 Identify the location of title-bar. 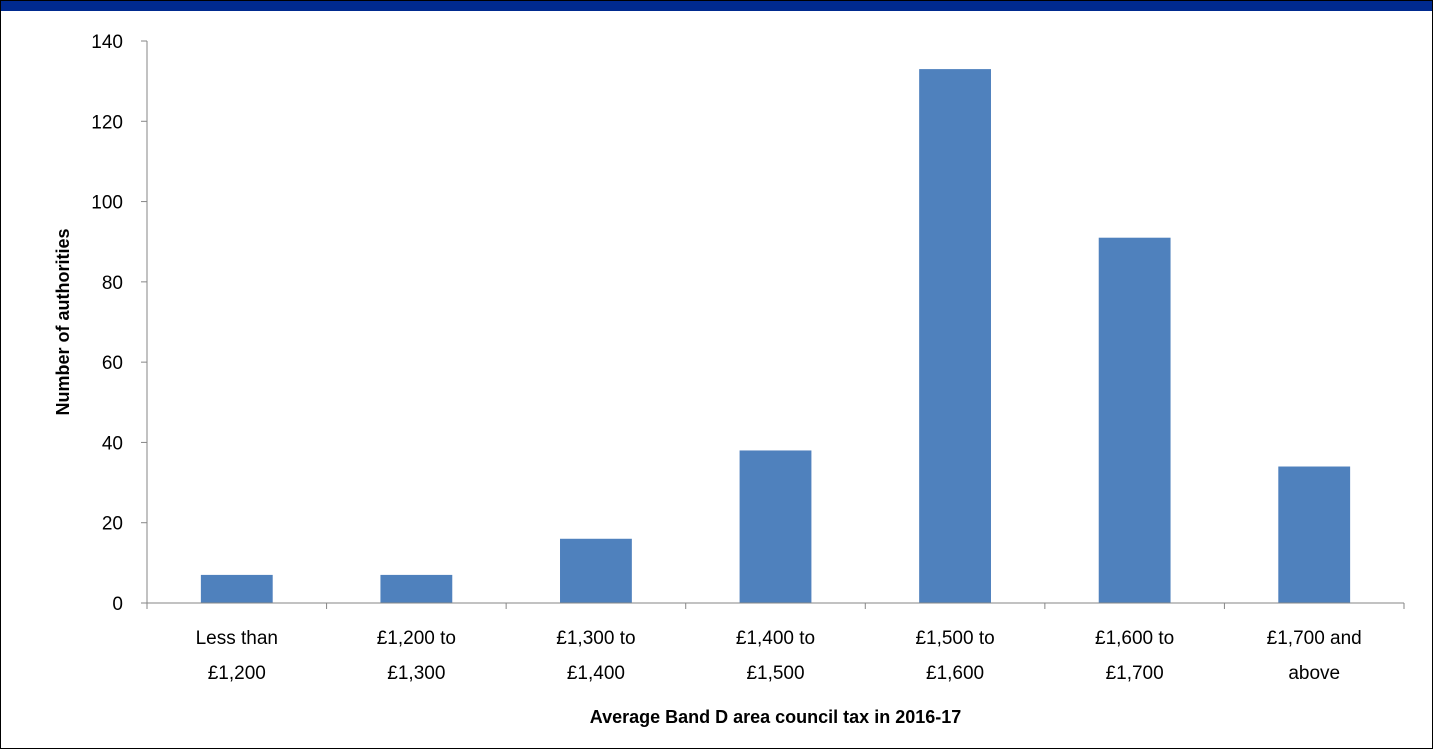
(716, 6).